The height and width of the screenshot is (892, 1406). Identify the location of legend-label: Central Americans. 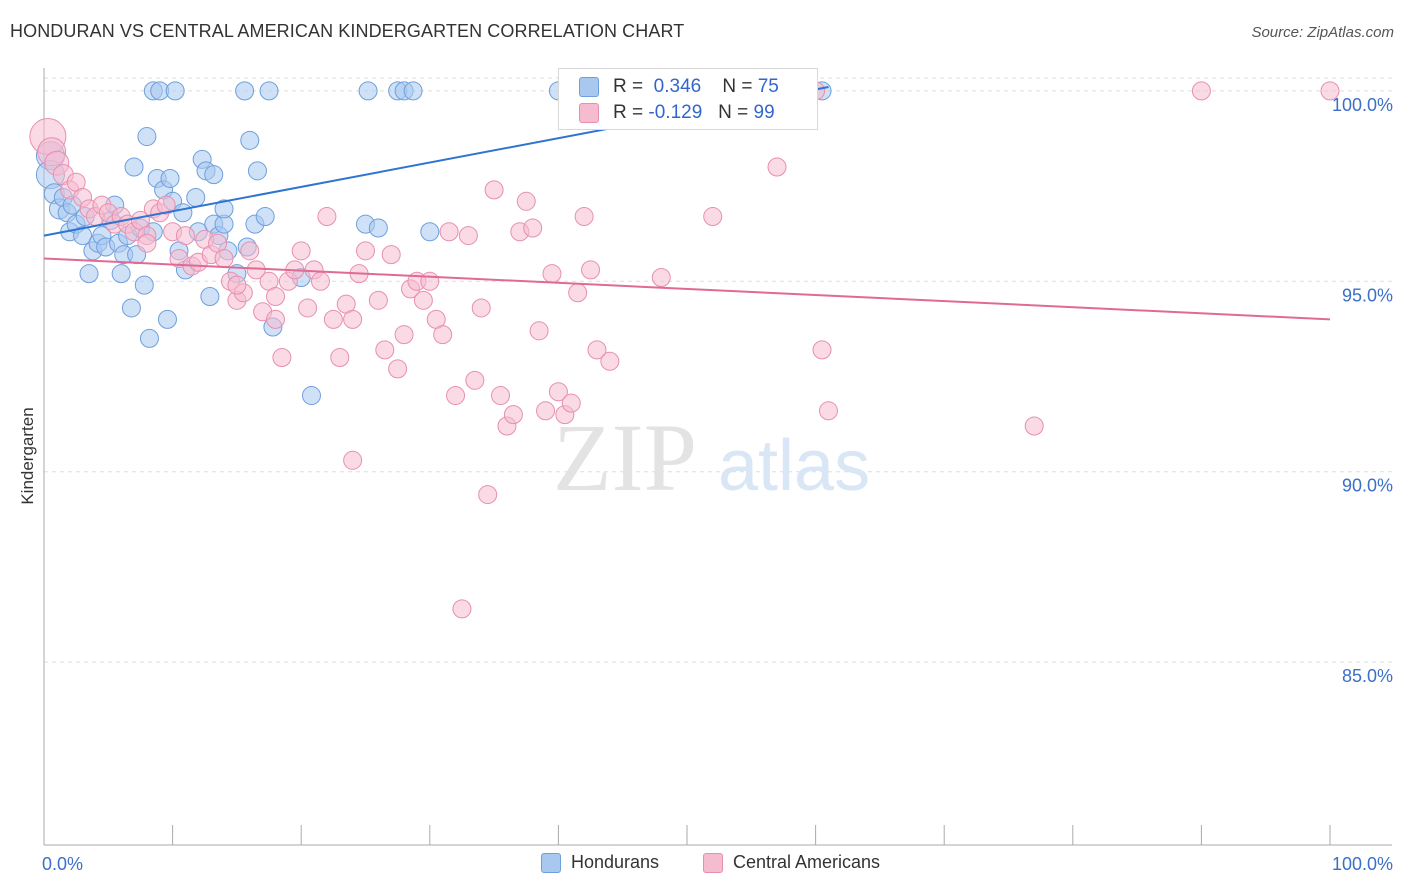
(807, 862).